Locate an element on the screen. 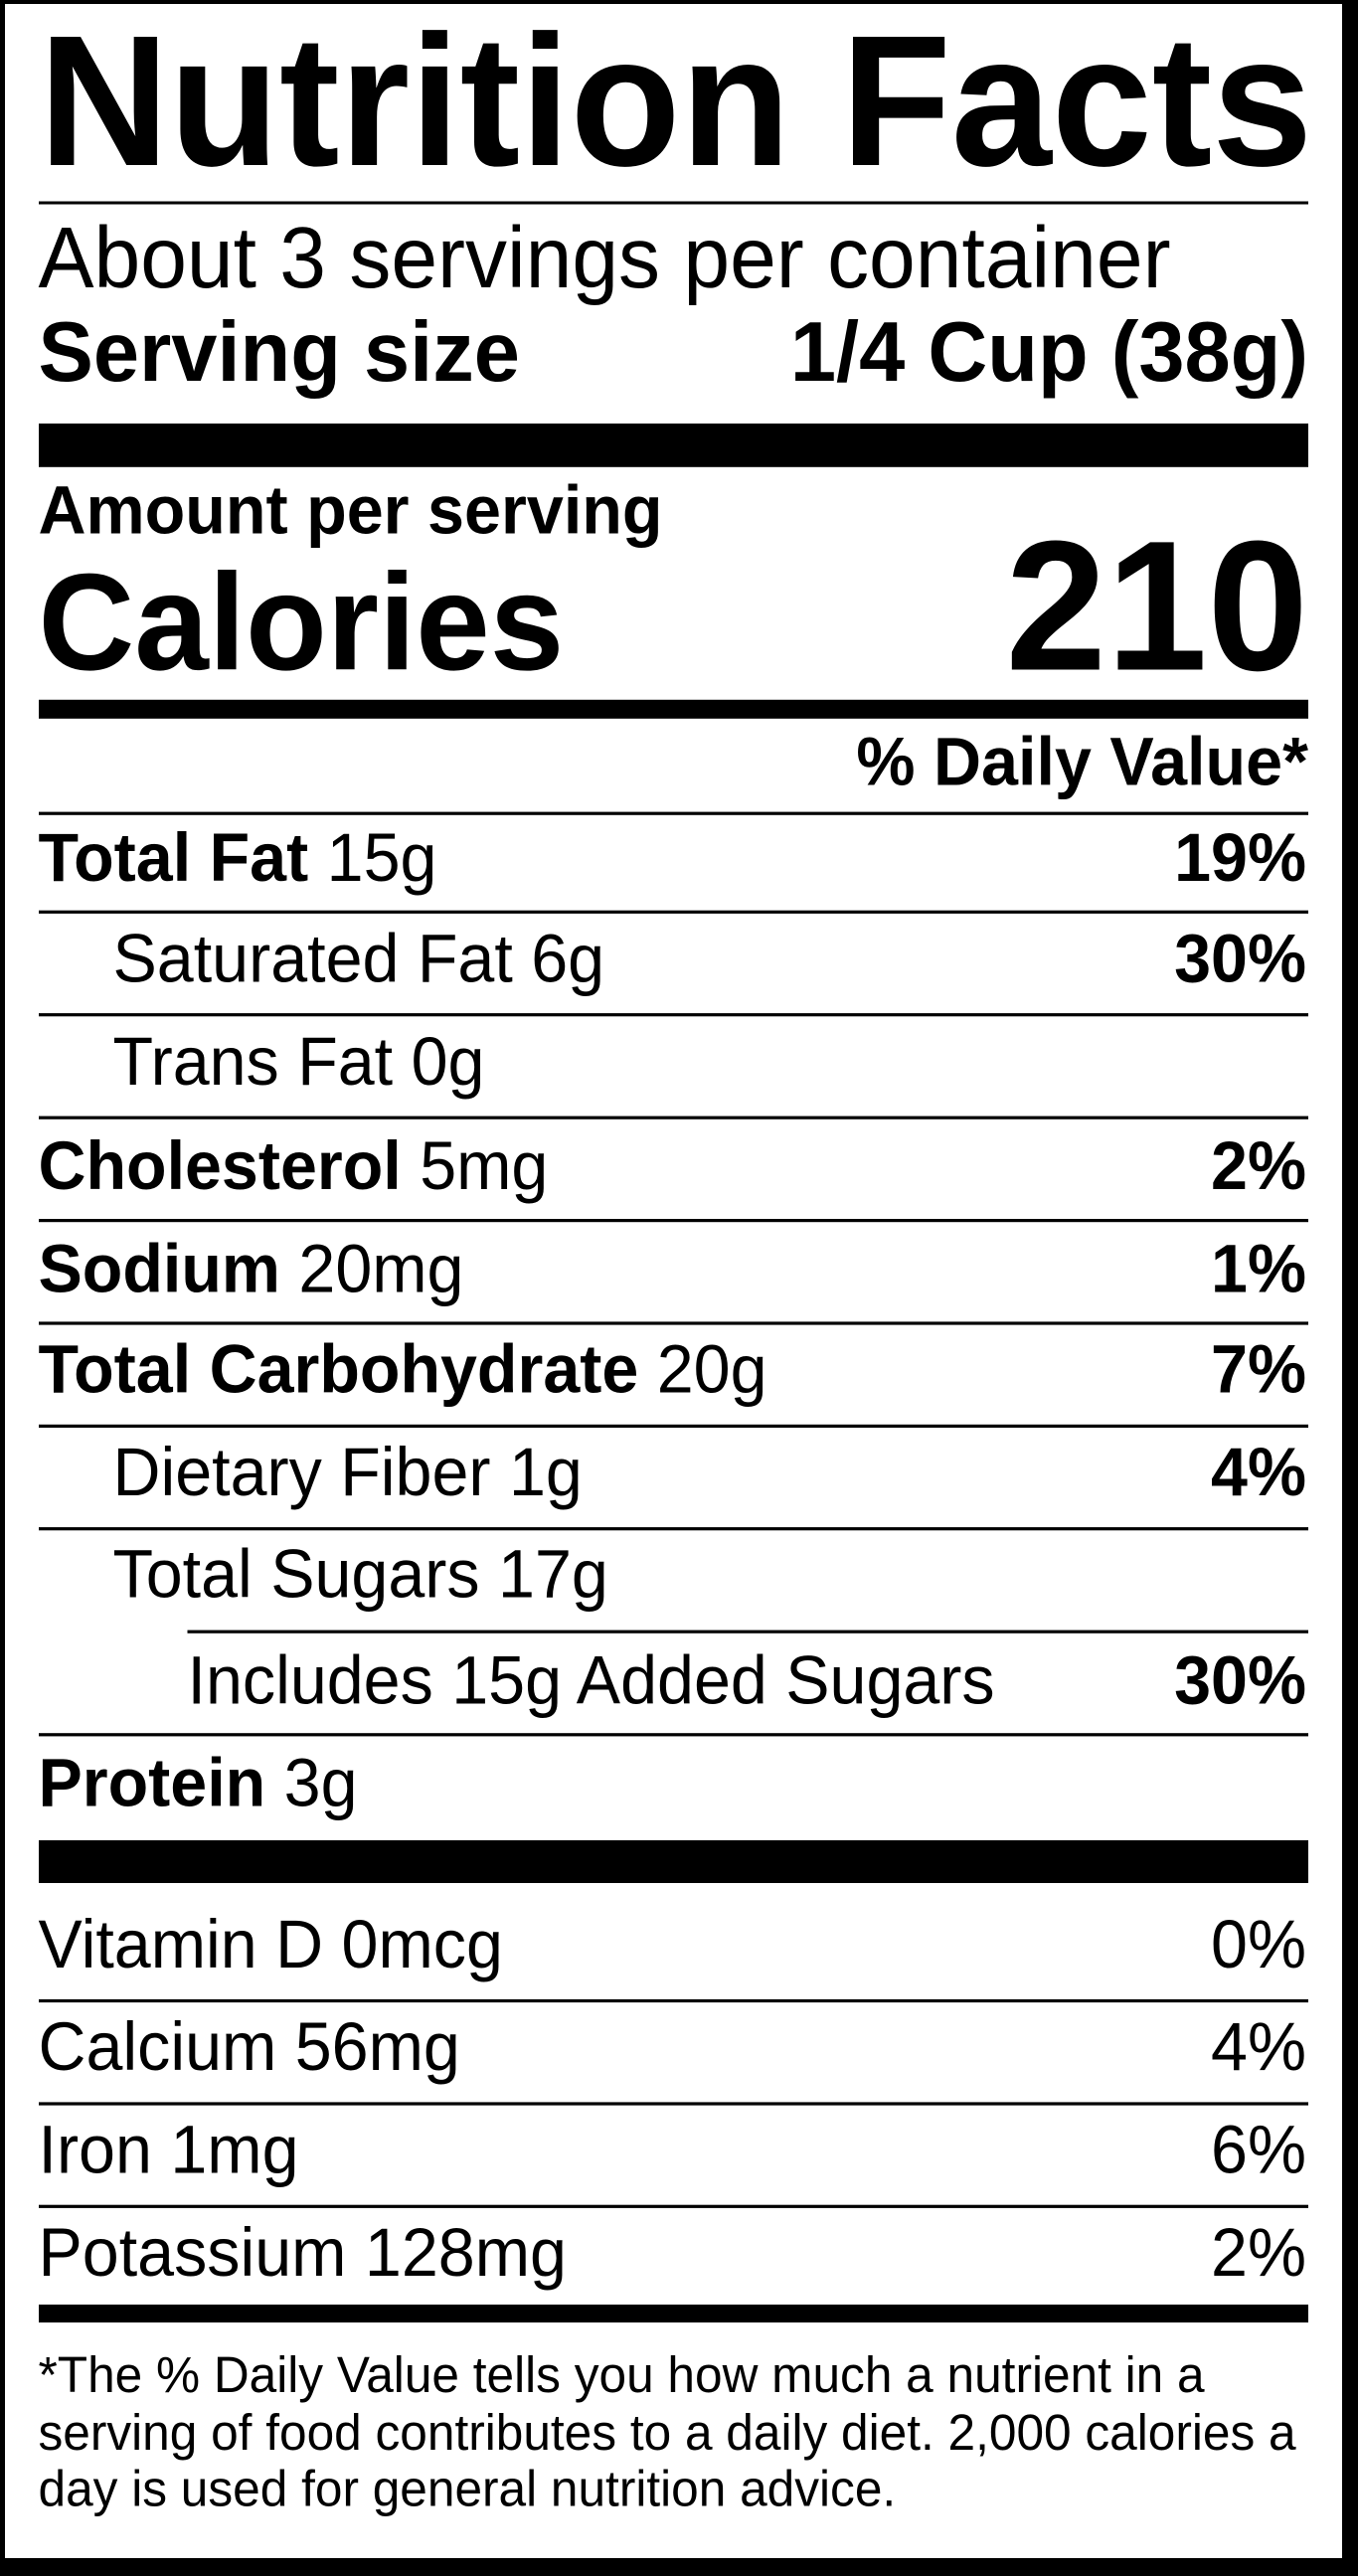  svg-text: 1% is located at coordinates (1258, 1269).